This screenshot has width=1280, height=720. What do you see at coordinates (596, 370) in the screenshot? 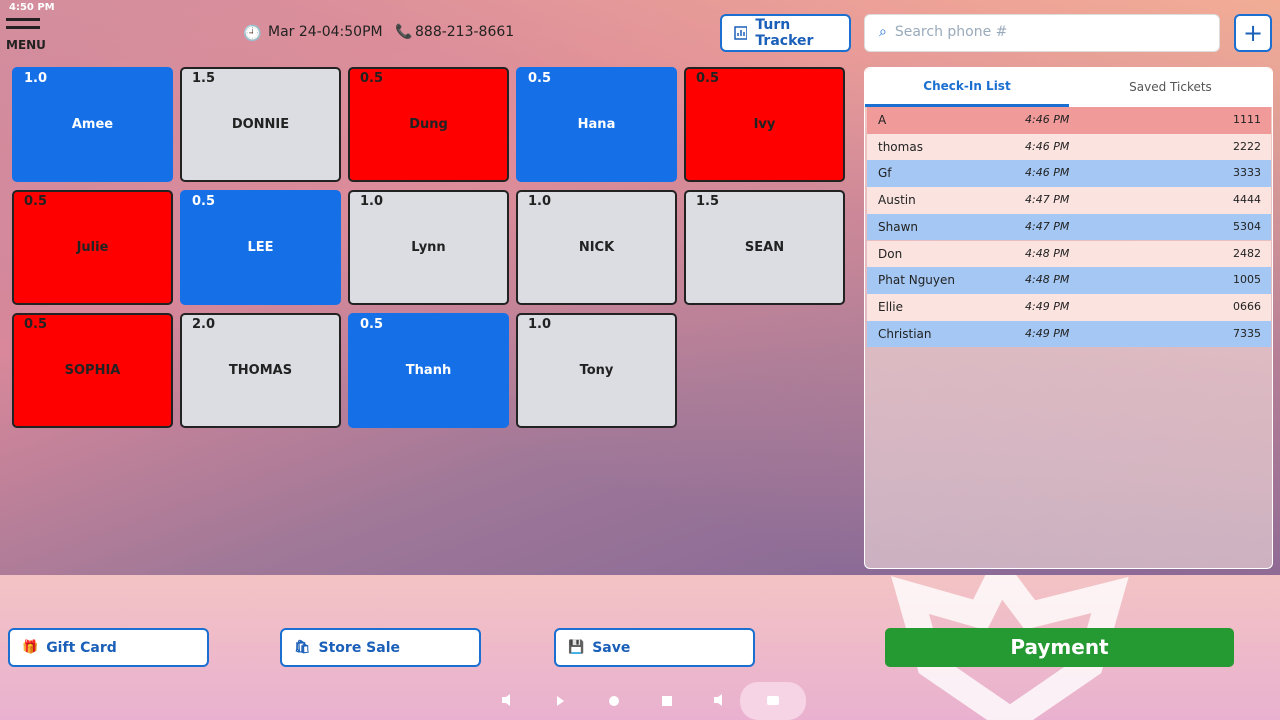
I see `staff-tile: 1.0 Tony` at bounding box center [596, 370].